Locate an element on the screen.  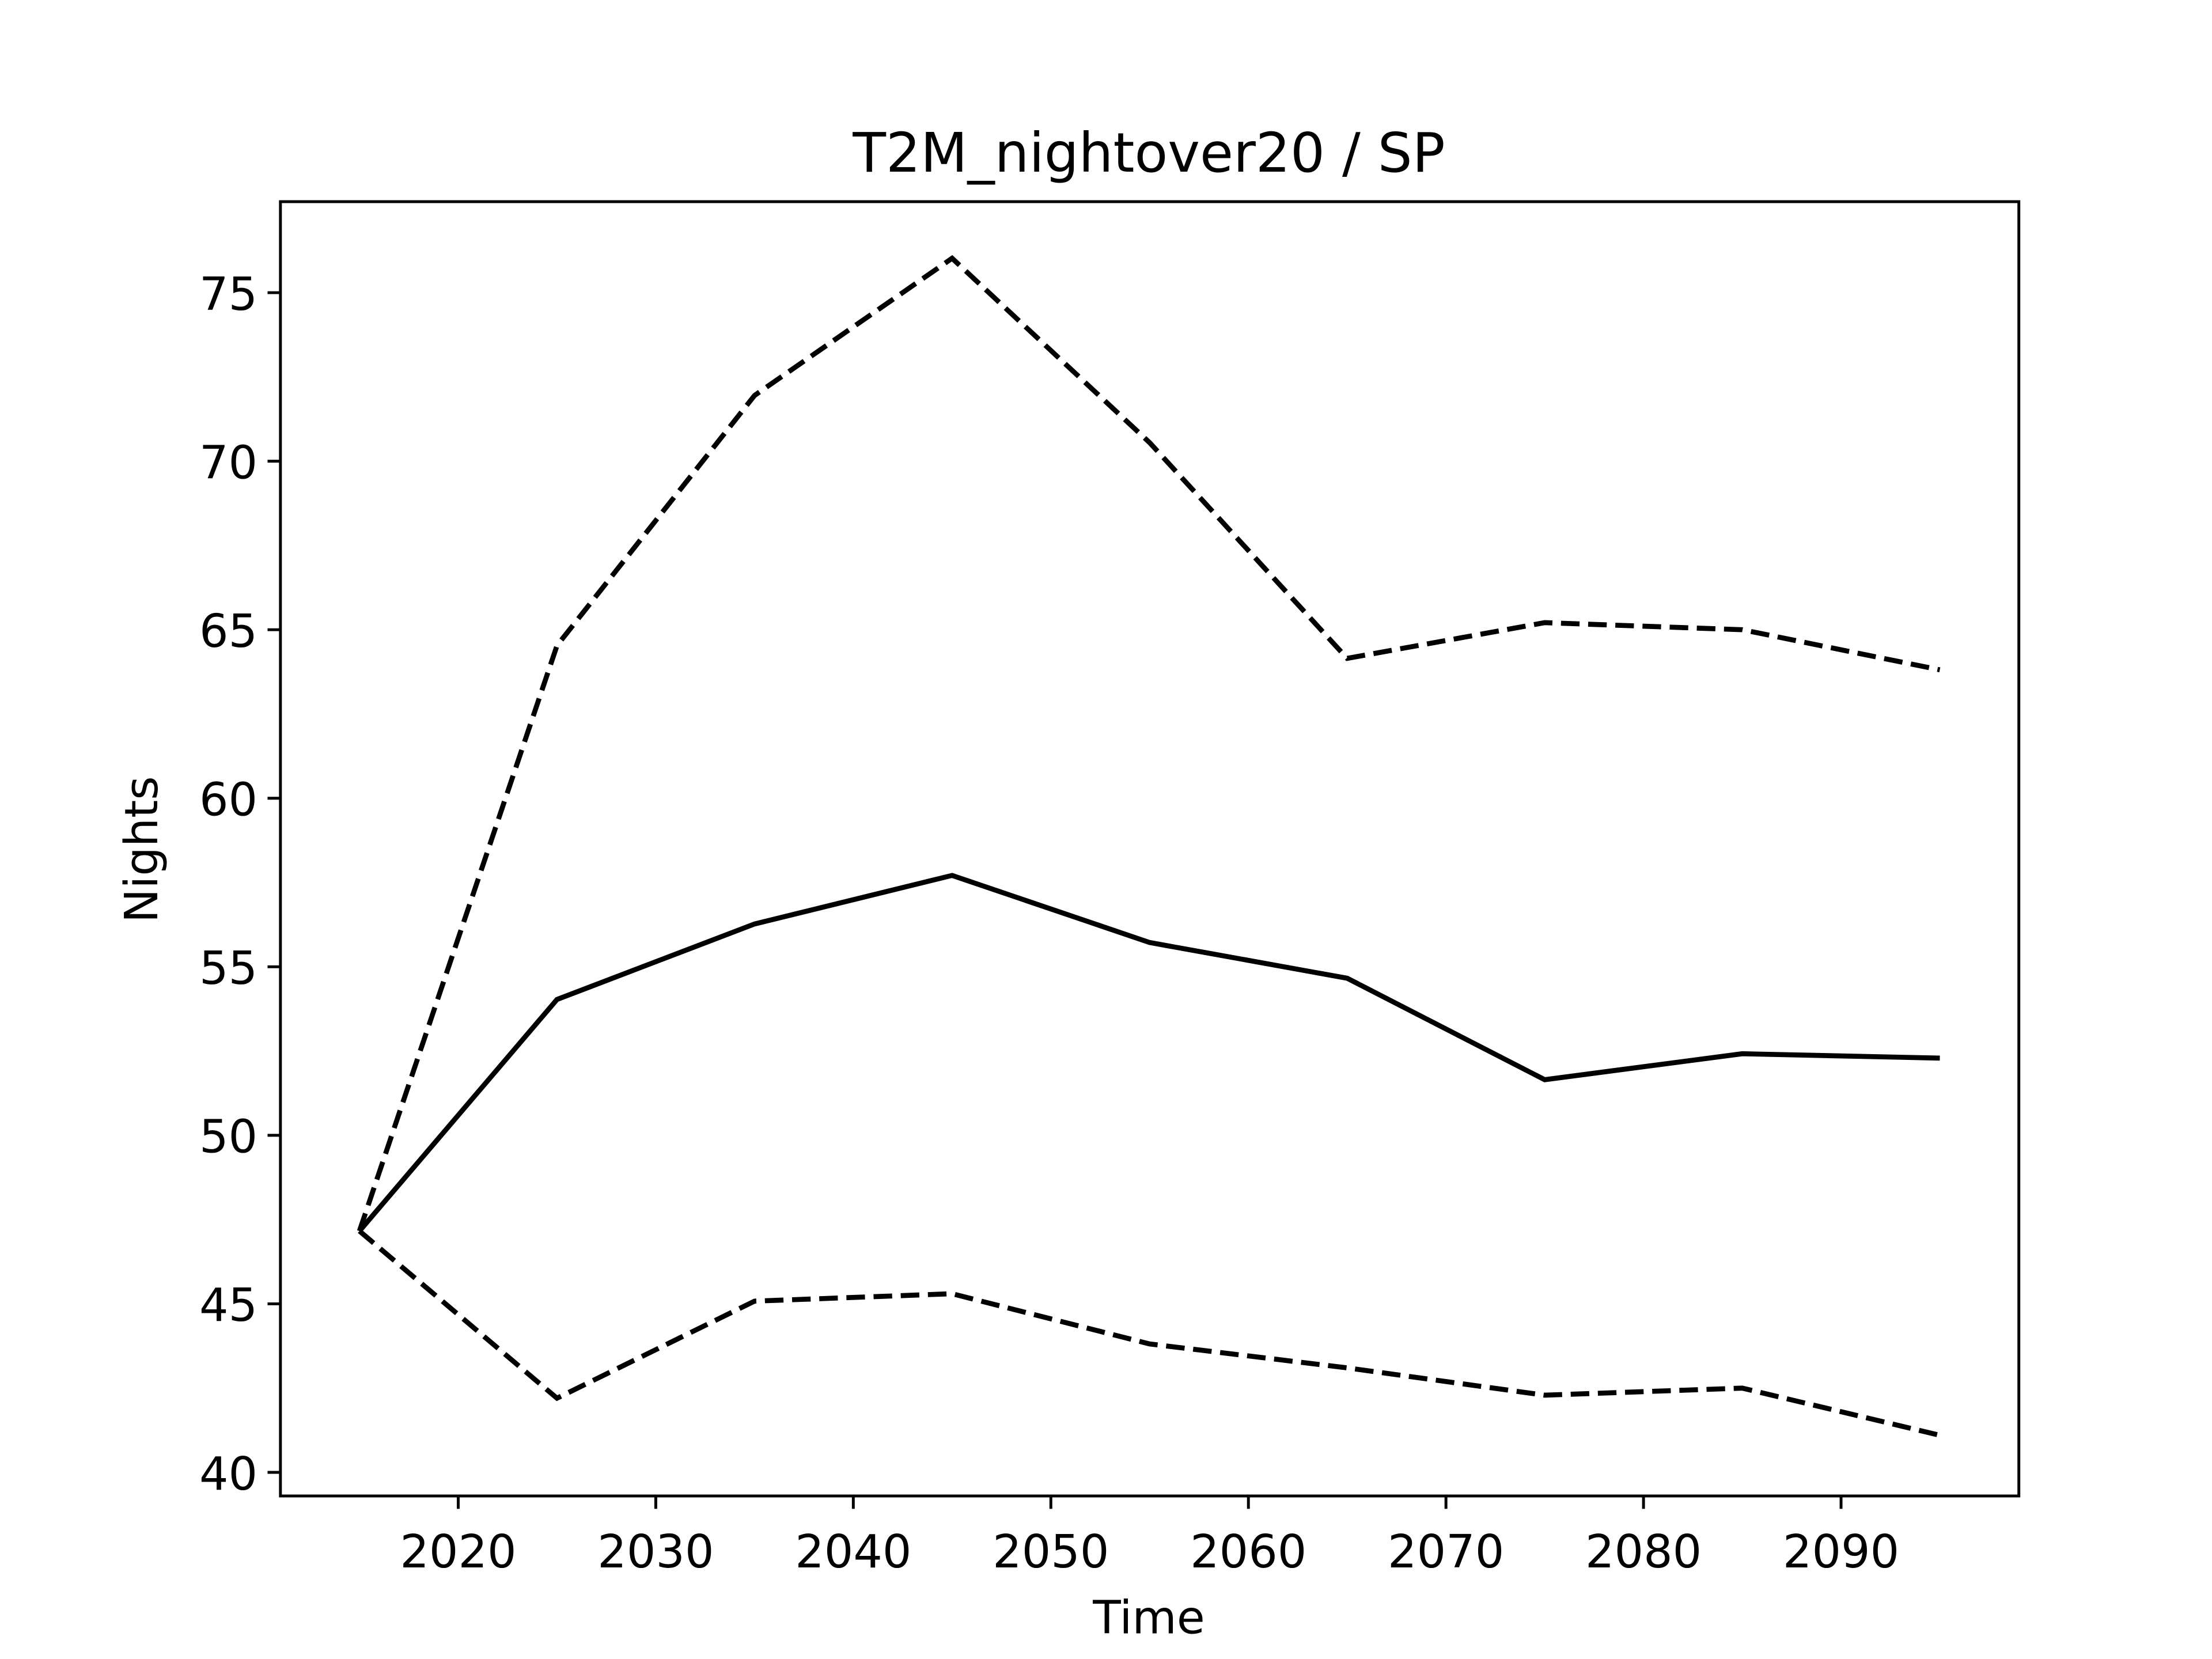
y-axis-label: Nights is located at coordinates (141, 849).